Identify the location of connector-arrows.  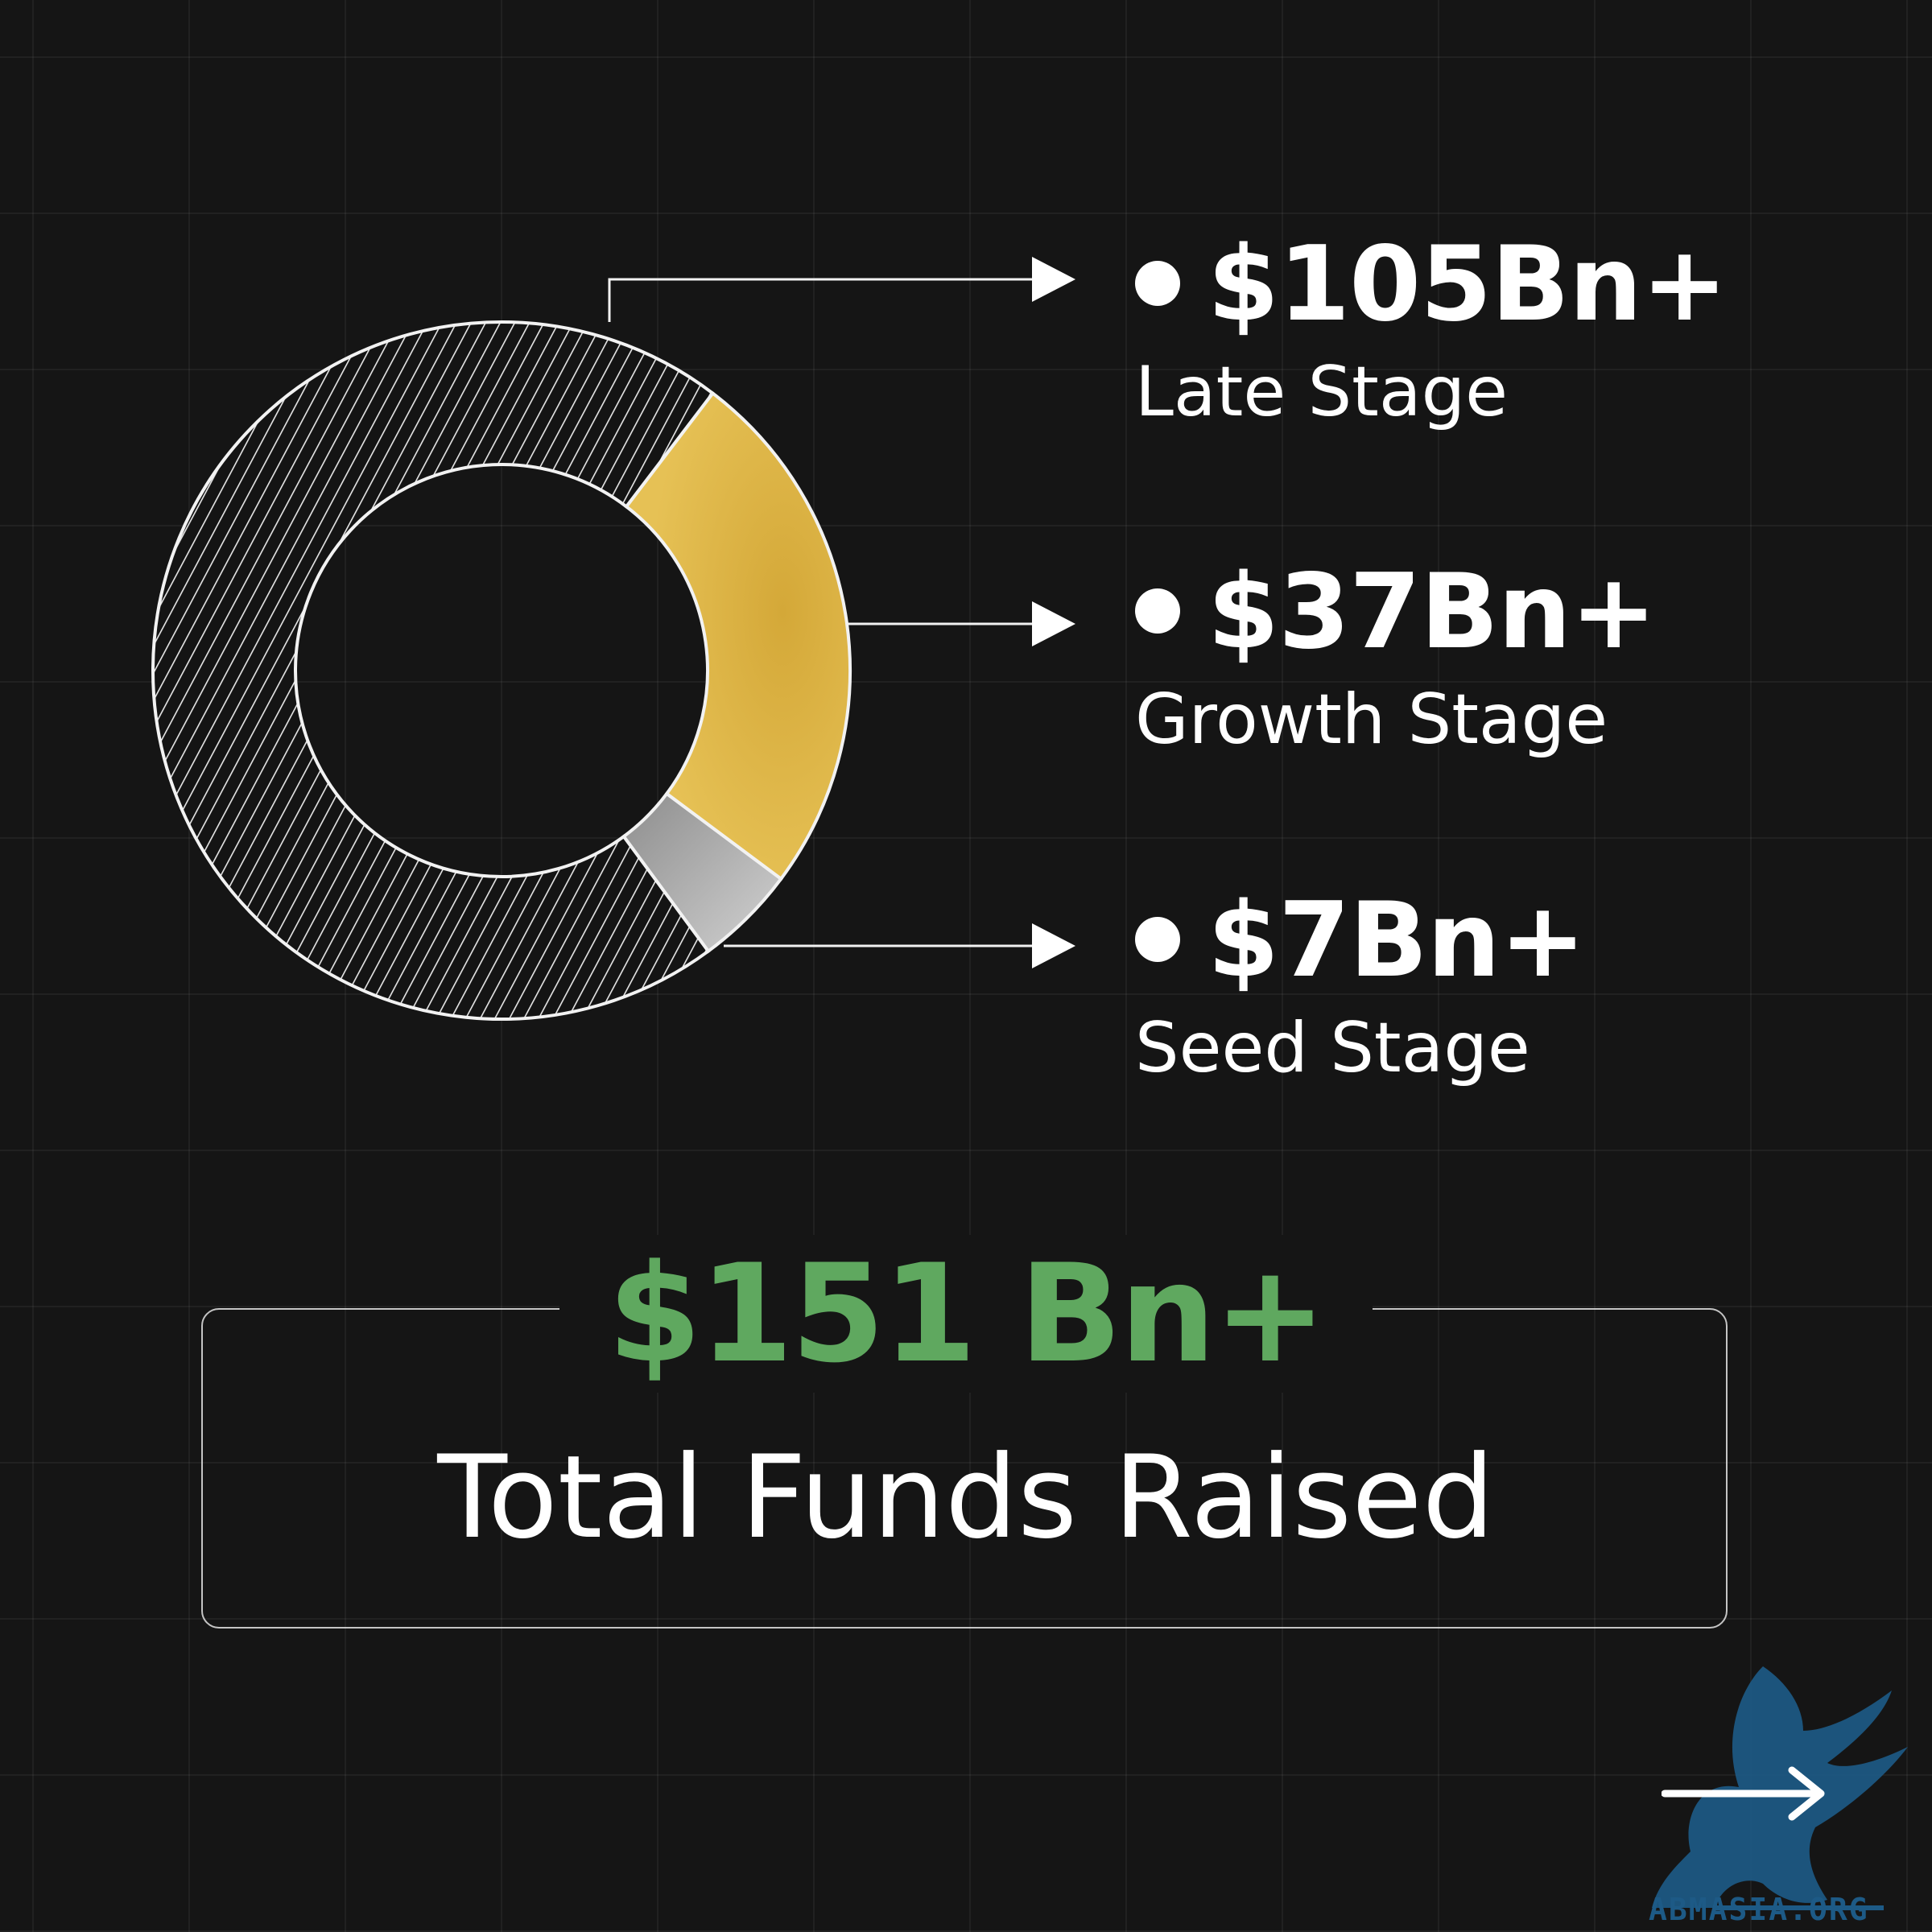
(842, 612).